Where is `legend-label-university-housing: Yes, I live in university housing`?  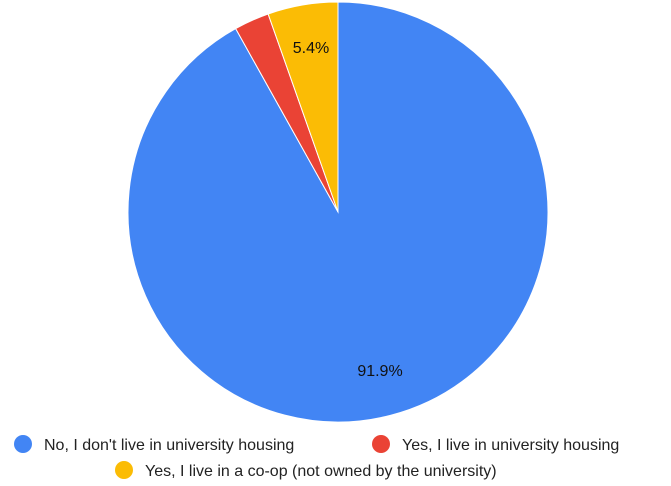 legend-label-university-housing: Yes, I live in university housing is located at coordinates (510, 445).